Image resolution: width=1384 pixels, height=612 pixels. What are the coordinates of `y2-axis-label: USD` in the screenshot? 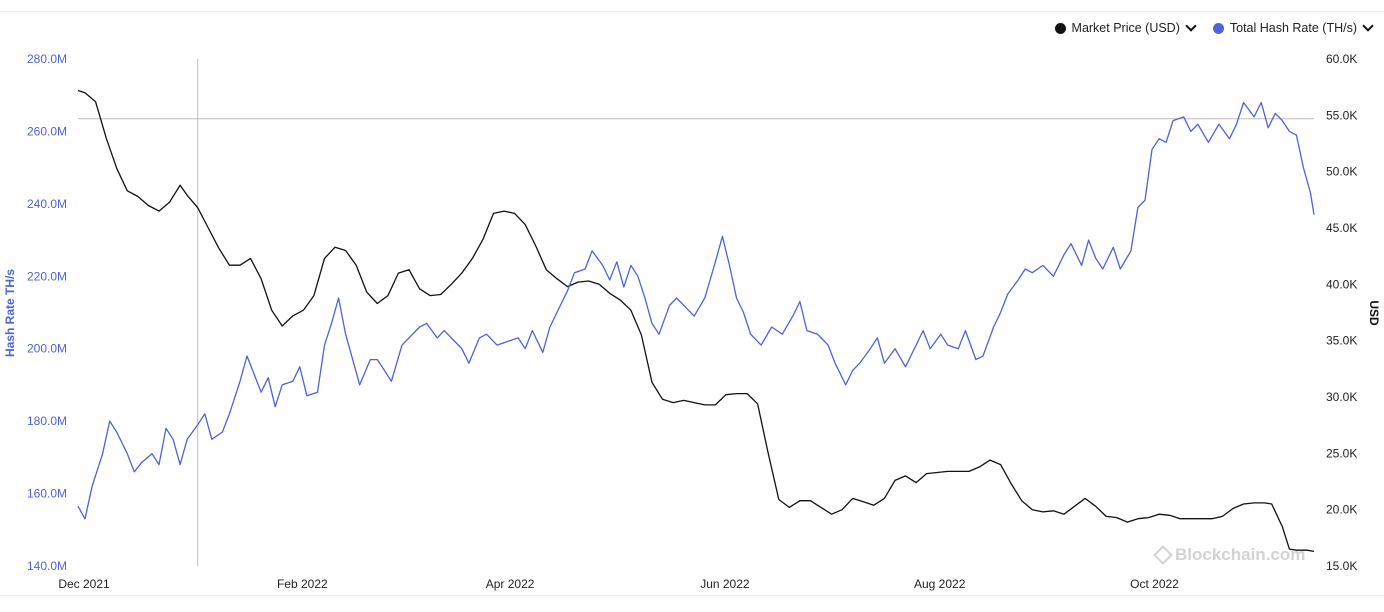 It's located at (1374, 313).